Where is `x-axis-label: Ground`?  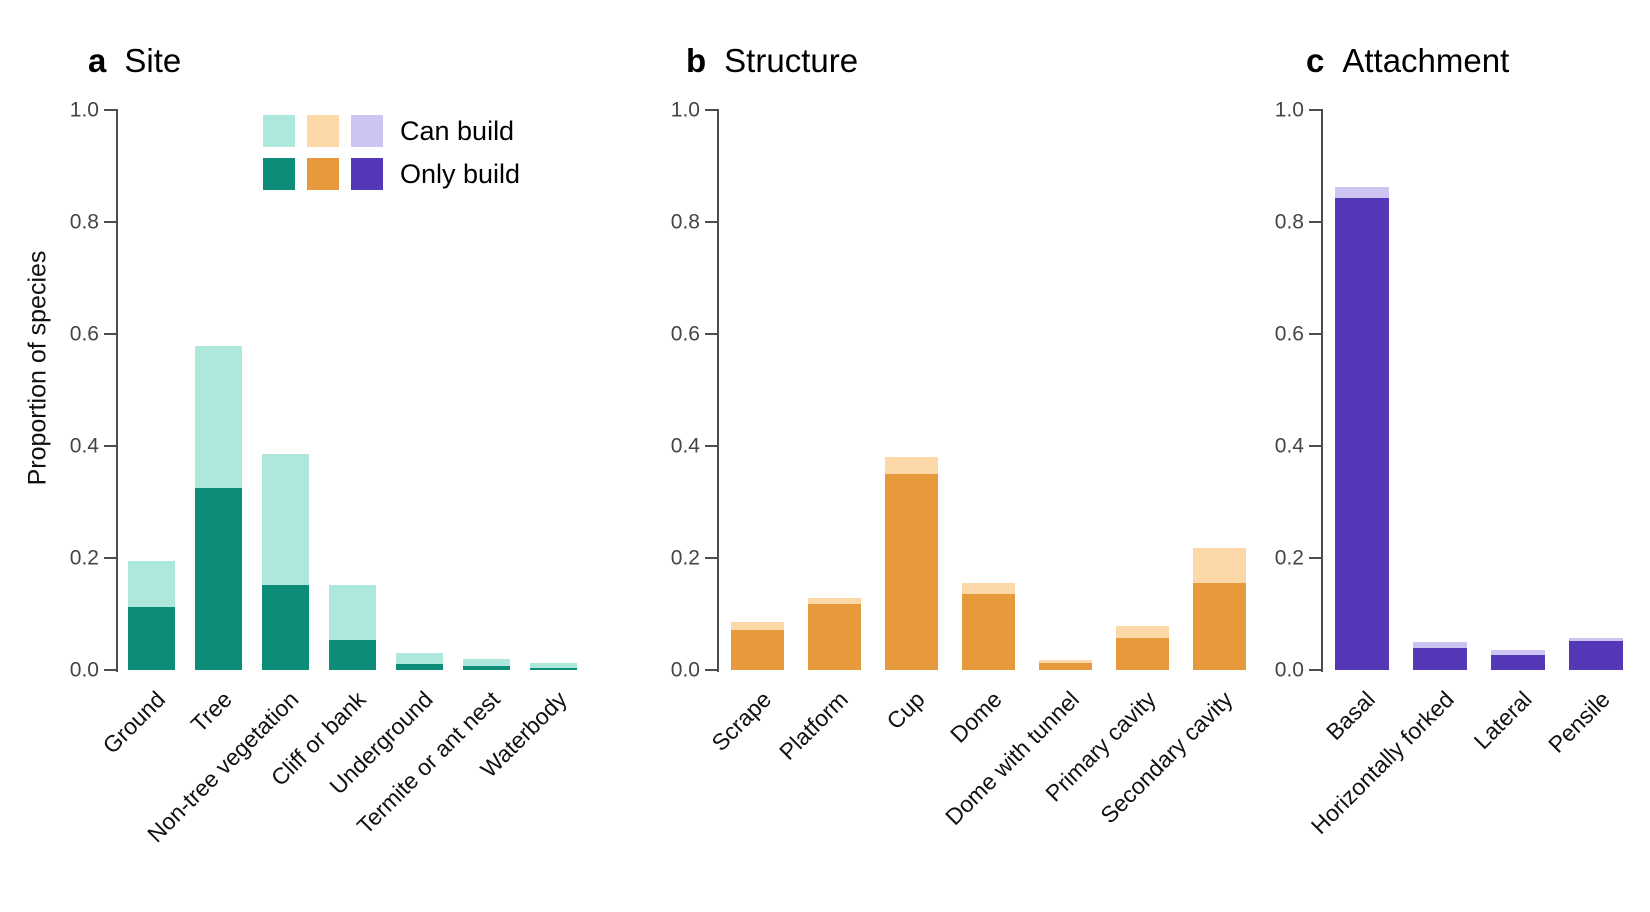 x-axis-label: Ground is located at coordinates (133, 722).